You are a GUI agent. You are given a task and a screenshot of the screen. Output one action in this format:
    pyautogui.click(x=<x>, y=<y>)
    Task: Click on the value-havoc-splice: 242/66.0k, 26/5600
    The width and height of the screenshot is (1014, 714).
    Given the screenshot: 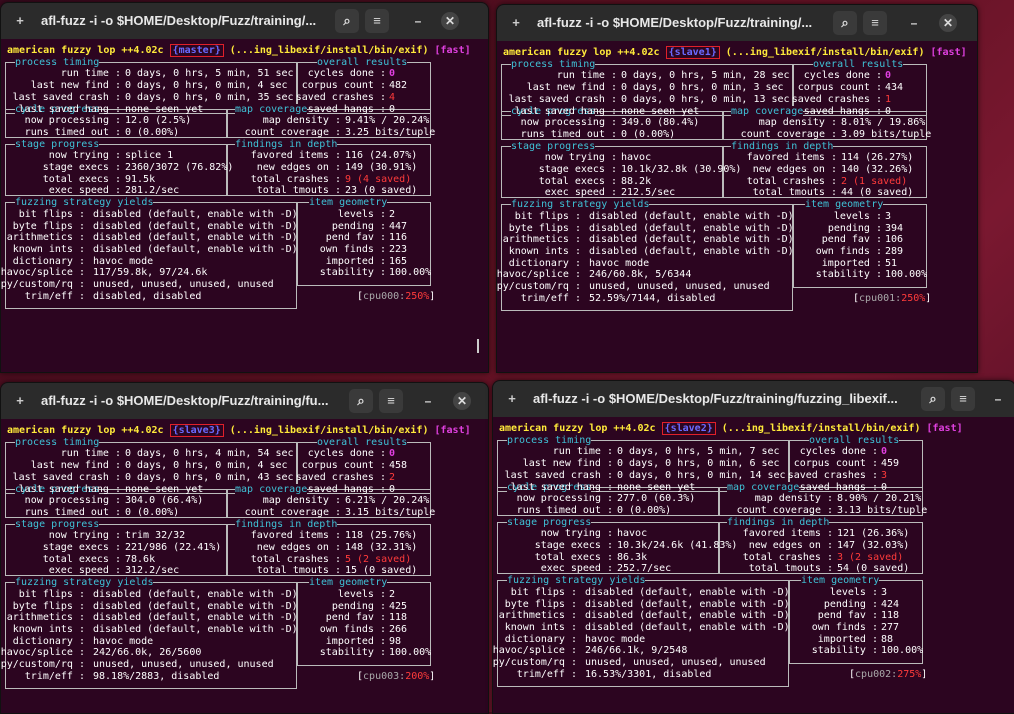 What is the action you would take?
    pyautogui.click(x=147, y=653)
    